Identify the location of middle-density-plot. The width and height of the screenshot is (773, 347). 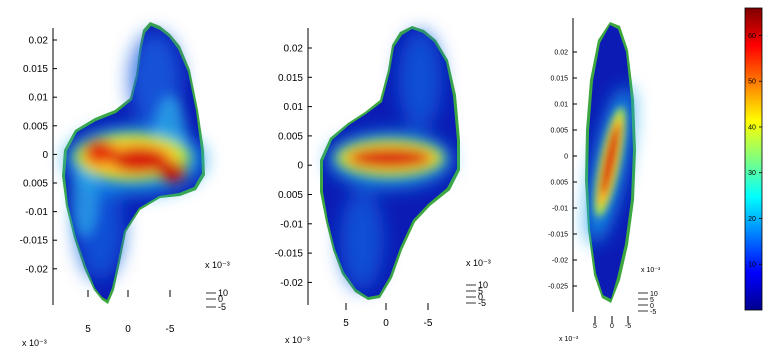
(390, 163).